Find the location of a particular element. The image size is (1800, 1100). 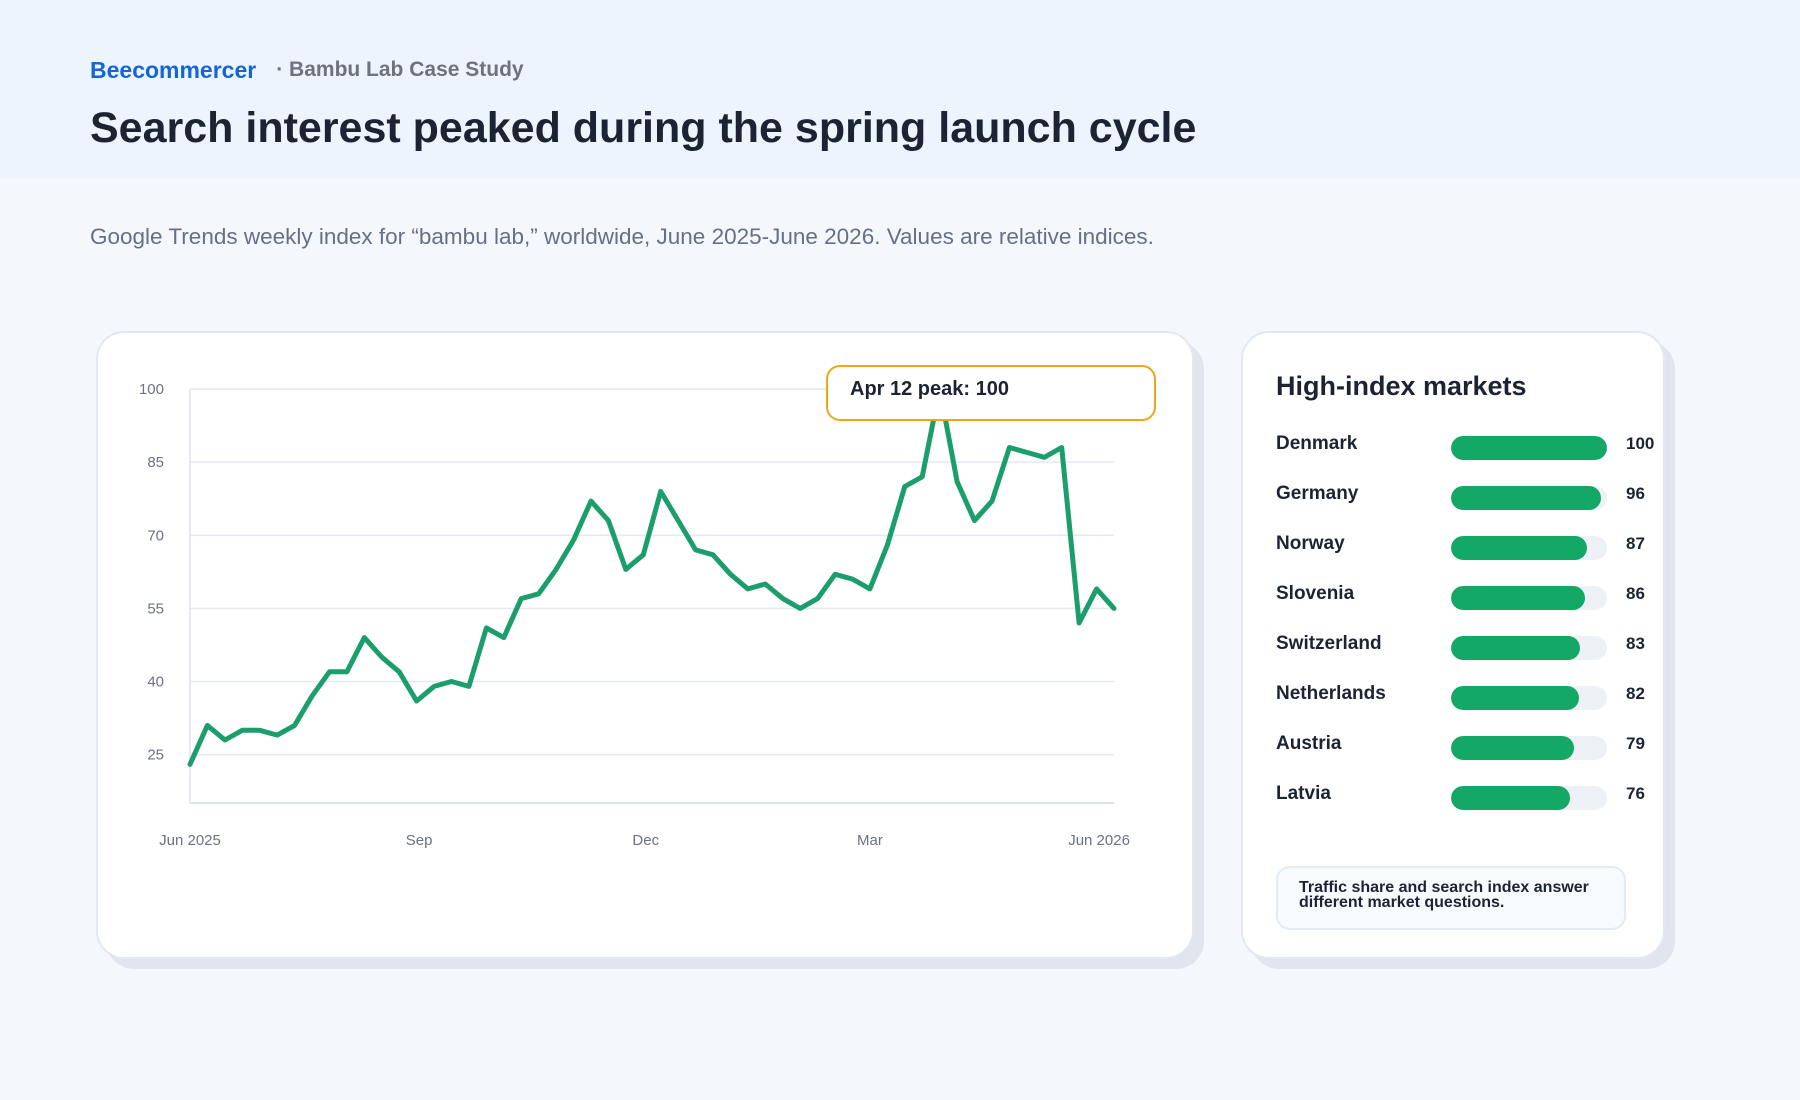

market-value: 79 is located at coordinates (1635, 743).